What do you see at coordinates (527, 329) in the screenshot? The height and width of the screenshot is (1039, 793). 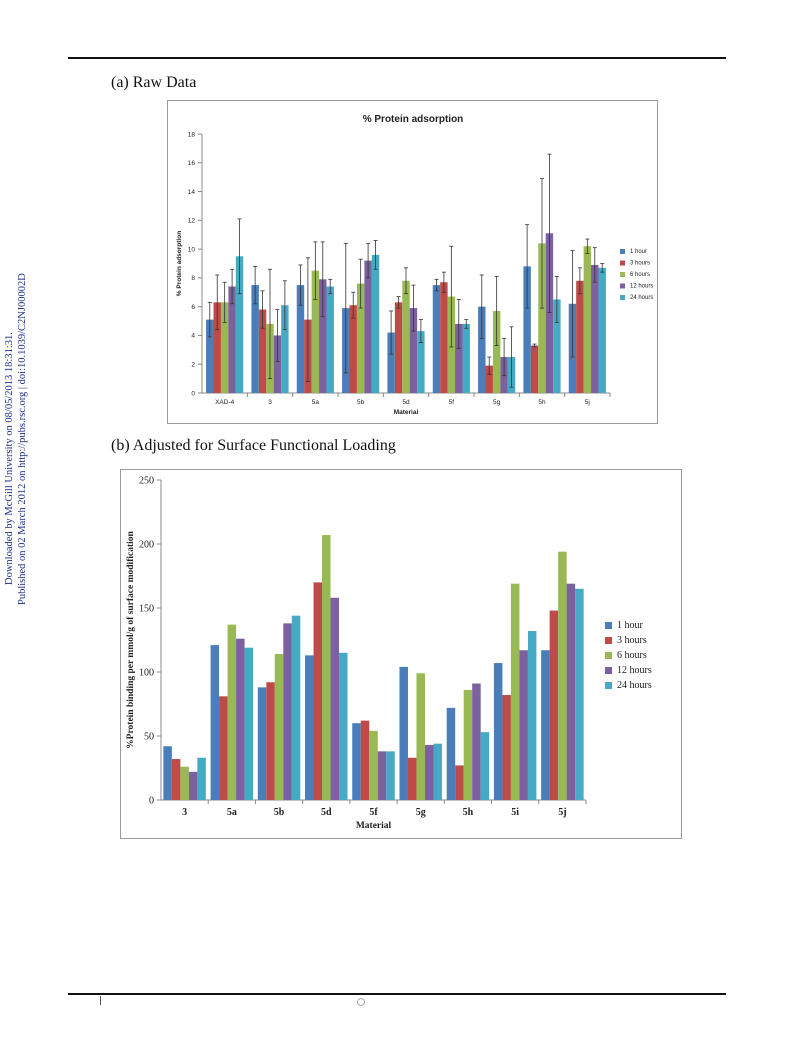 I see `bar-1-hour-5h` at bounding box center [527, 329].